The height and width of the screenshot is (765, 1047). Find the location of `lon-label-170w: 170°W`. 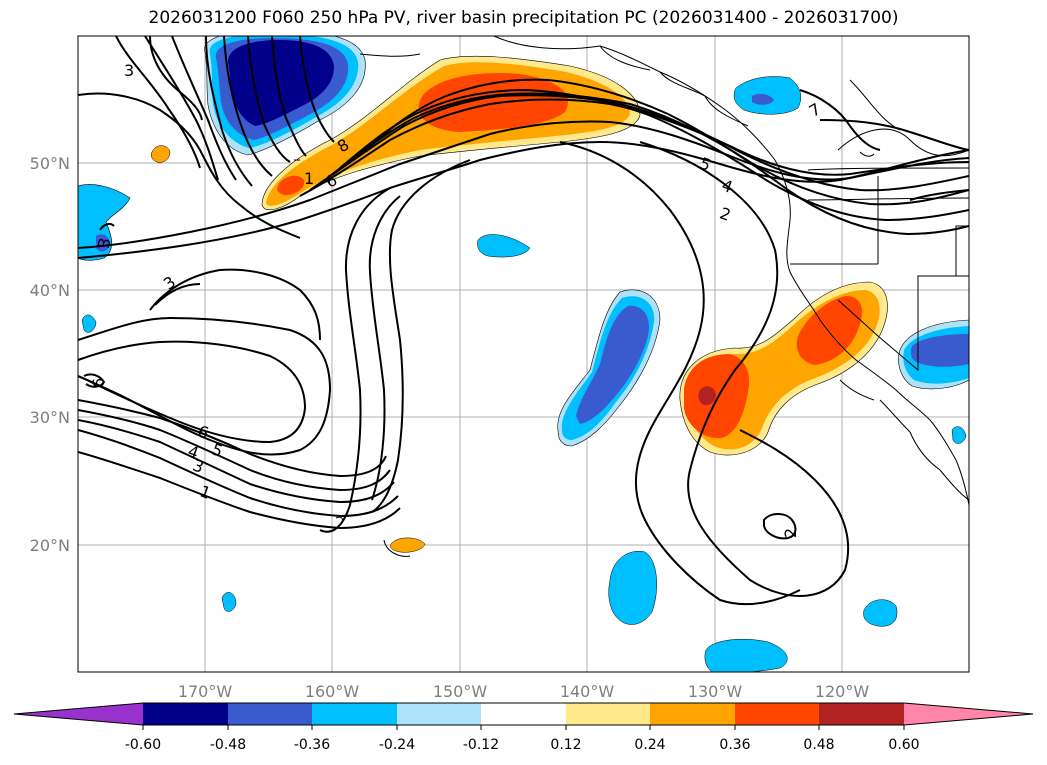

lon-label-170w: 170°W is located at coordinates (205, 691).